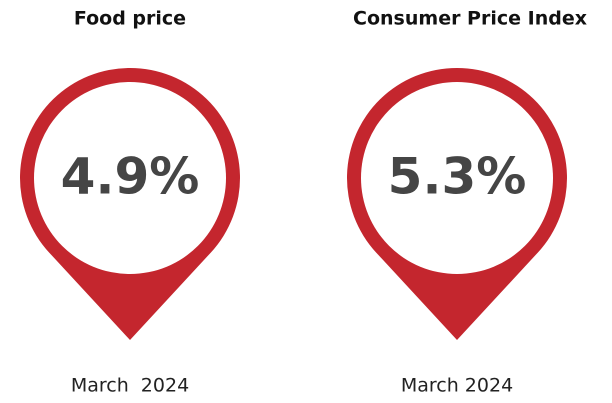 The width and height of the screenshot is (612, 403). I want to click on card-title: Food price, so click(130, 19).